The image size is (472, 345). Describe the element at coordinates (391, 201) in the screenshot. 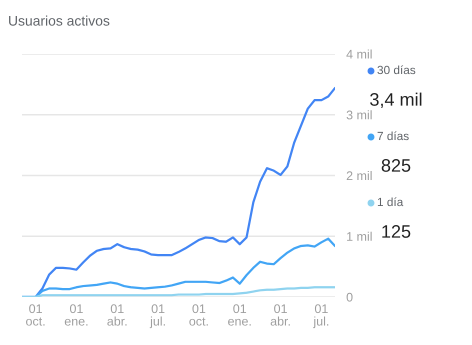

I see `legend-label: 1 día` at that location.